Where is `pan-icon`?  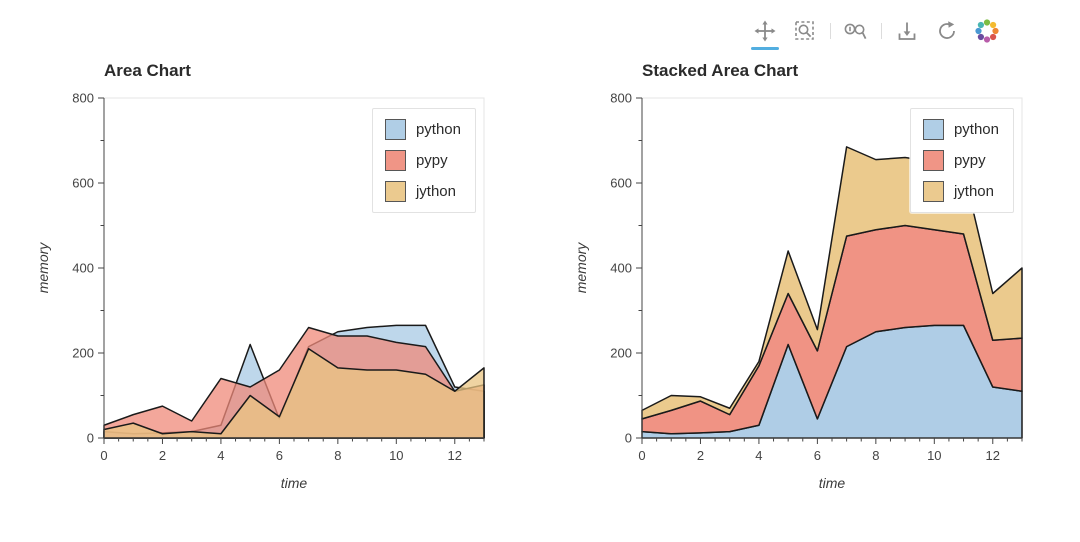 pan-icon is located at coordinates (765, 31).